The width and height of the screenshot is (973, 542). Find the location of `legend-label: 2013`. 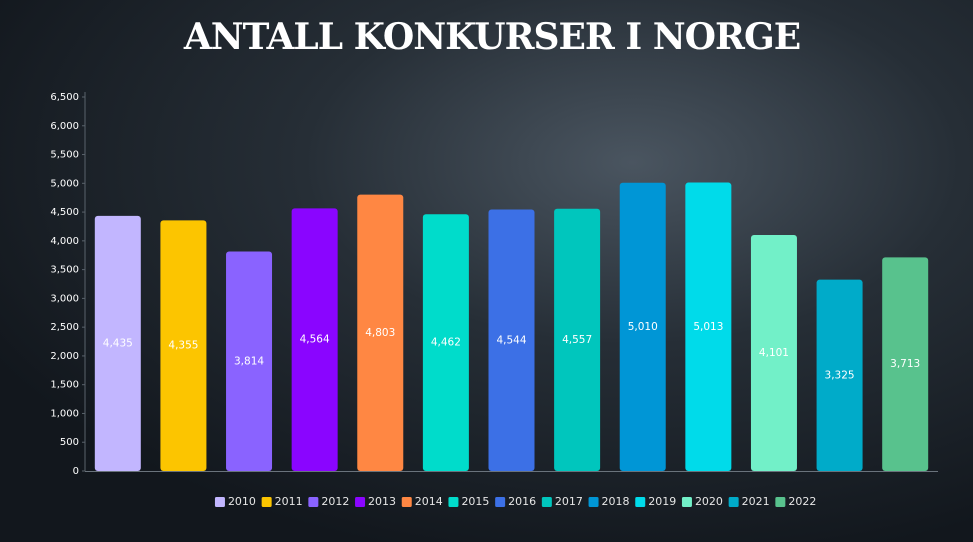

legend-label: 2013 is located at coordinates (382, 501).